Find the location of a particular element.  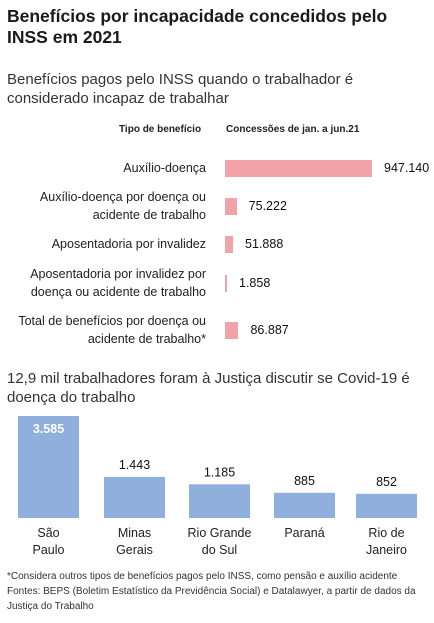

data-label: 86.887 is located at coordinates (269, 329).